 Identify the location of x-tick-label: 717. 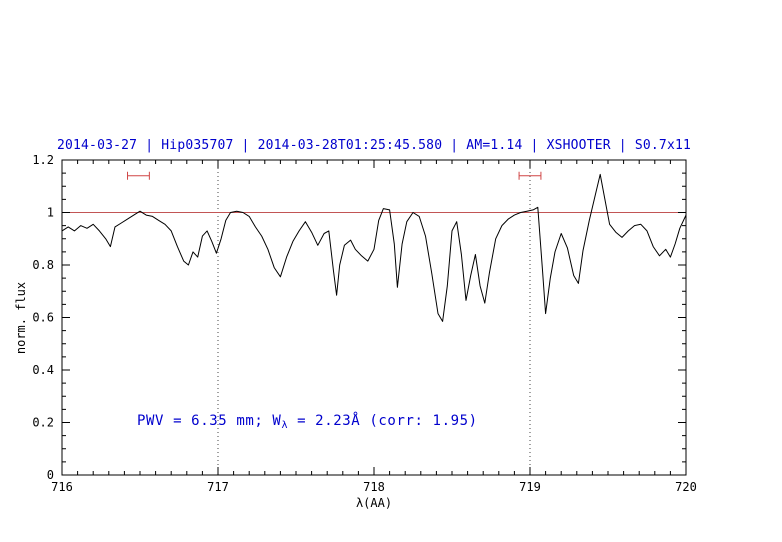
(218, 487).